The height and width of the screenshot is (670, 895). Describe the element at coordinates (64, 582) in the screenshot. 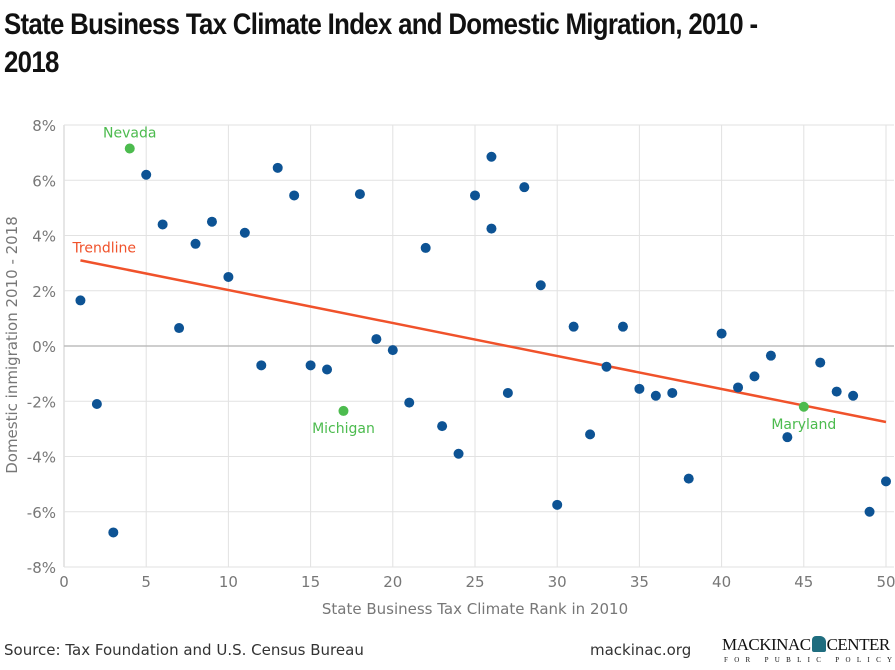

I see `x-tick-label: 0` at that location.